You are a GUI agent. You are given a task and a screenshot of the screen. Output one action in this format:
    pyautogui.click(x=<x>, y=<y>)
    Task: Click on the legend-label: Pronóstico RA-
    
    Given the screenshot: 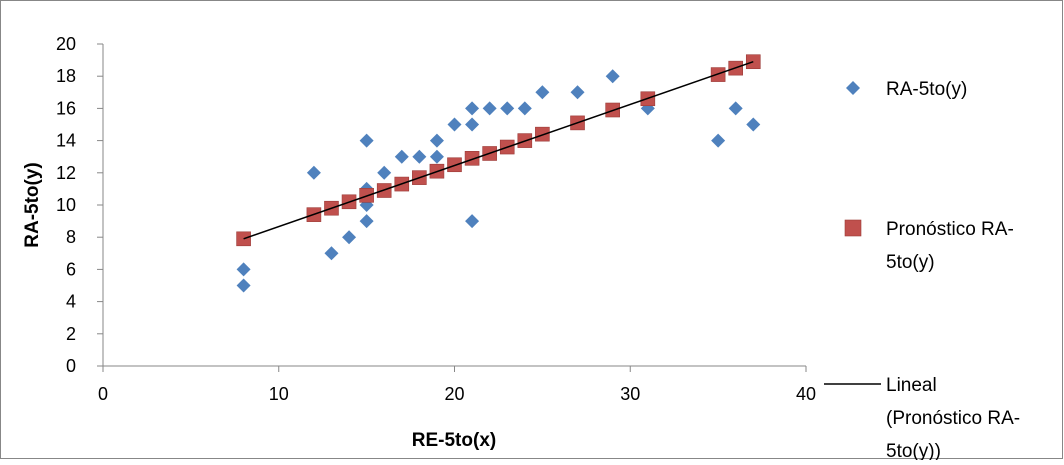 What is the action you would take?
    pyautogui.click(x=950, y=229)
    